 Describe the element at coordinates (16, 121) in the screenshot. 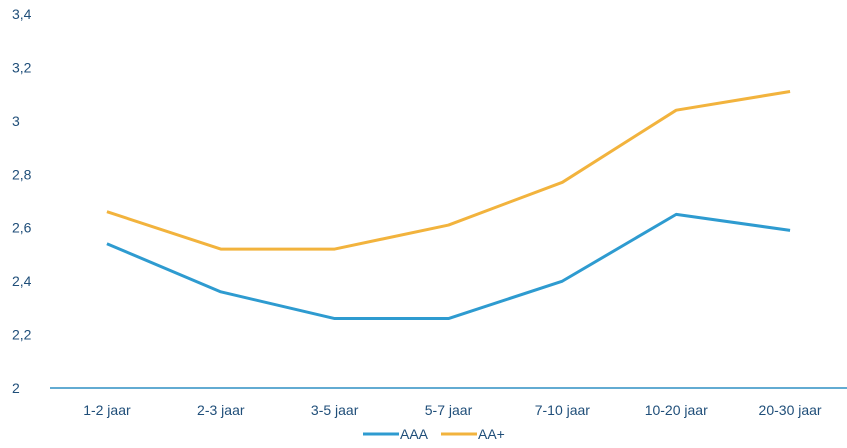

I see `y-tick-label: 3` at that location.